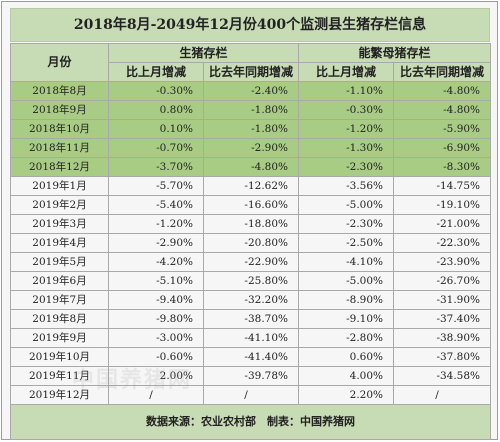 The height and width of the screenshot is (442, 500). What do you see at coordinates (346, 300) in the screenshot?
I see `sow-mom-cell: -8.90%` at bounding box center [346, 300].